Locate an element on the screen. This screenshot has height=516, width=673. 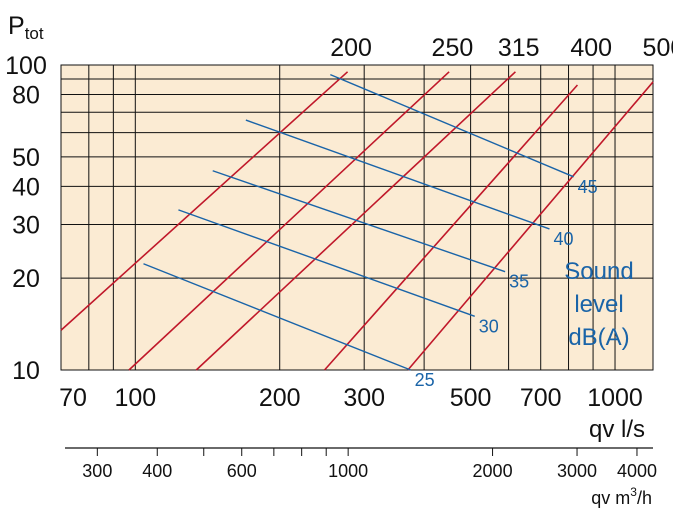
secondary-tick-label: 3000 is located at coordinates (577, 471).